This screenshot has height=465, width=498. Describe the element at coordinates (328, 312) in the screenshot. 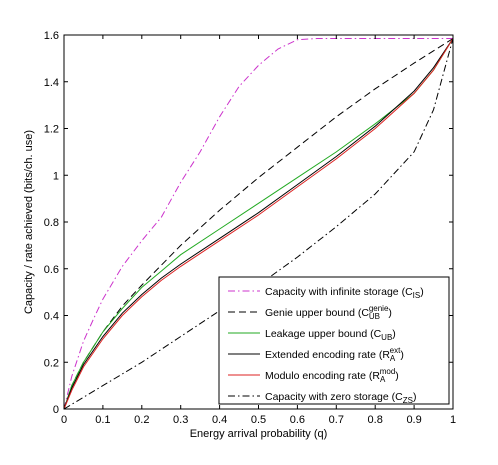

I see `legend-label: Genie upper bound (CUBgenie)` at that location.